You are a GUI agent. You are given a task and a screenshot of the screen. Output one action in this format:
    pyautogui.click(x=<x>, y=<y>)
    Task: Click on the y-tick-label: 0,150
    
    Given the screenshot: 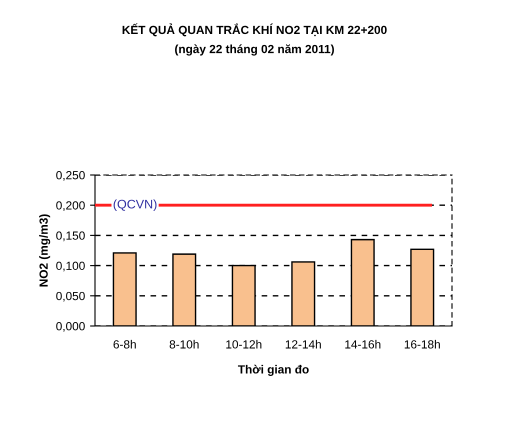 What is the action you would take?
    pyautogui.click(x=70, y=236)
    